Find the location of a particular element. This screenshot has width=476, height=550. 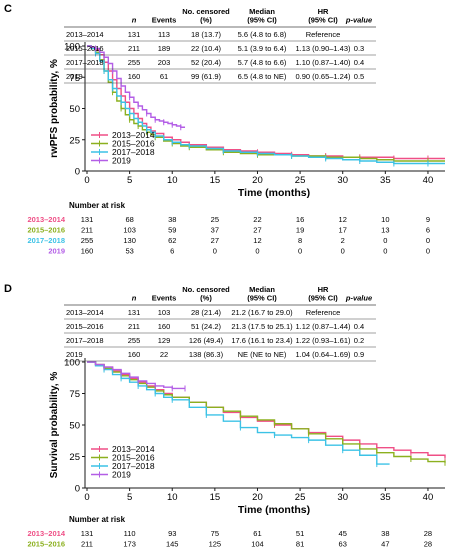

table-cell: 5.7 (4.8 to 6.6) is located at coordinates (262, 62).